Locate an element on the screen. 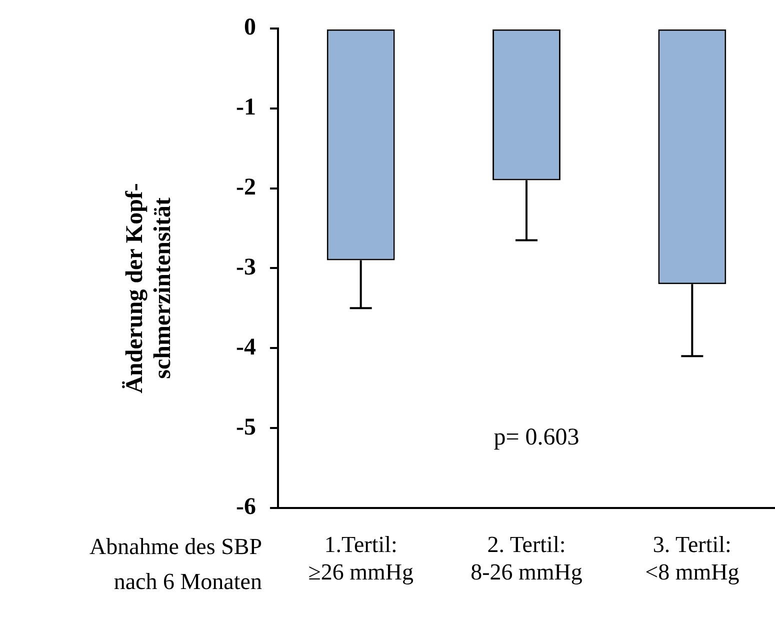  y-tick-label: -5 is located at coordinates (246, 427).